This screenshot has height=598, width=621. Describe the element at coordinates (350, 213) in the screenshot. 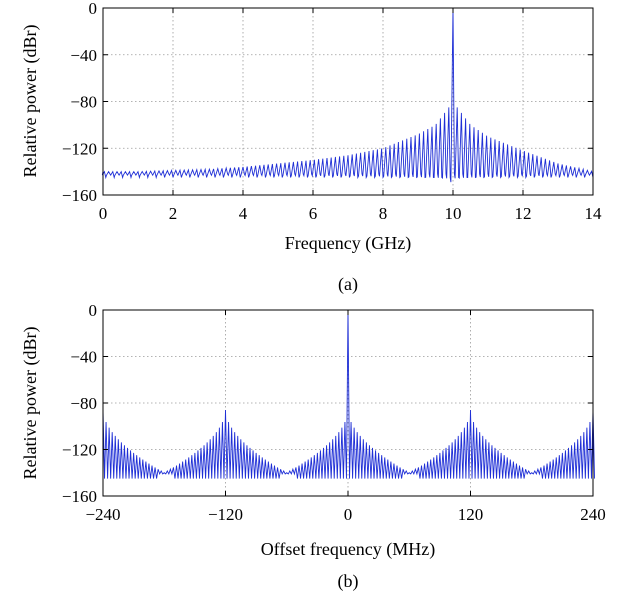

I see `x-tick-labels: 0 2 4 6 8 10 12 14` at that location.